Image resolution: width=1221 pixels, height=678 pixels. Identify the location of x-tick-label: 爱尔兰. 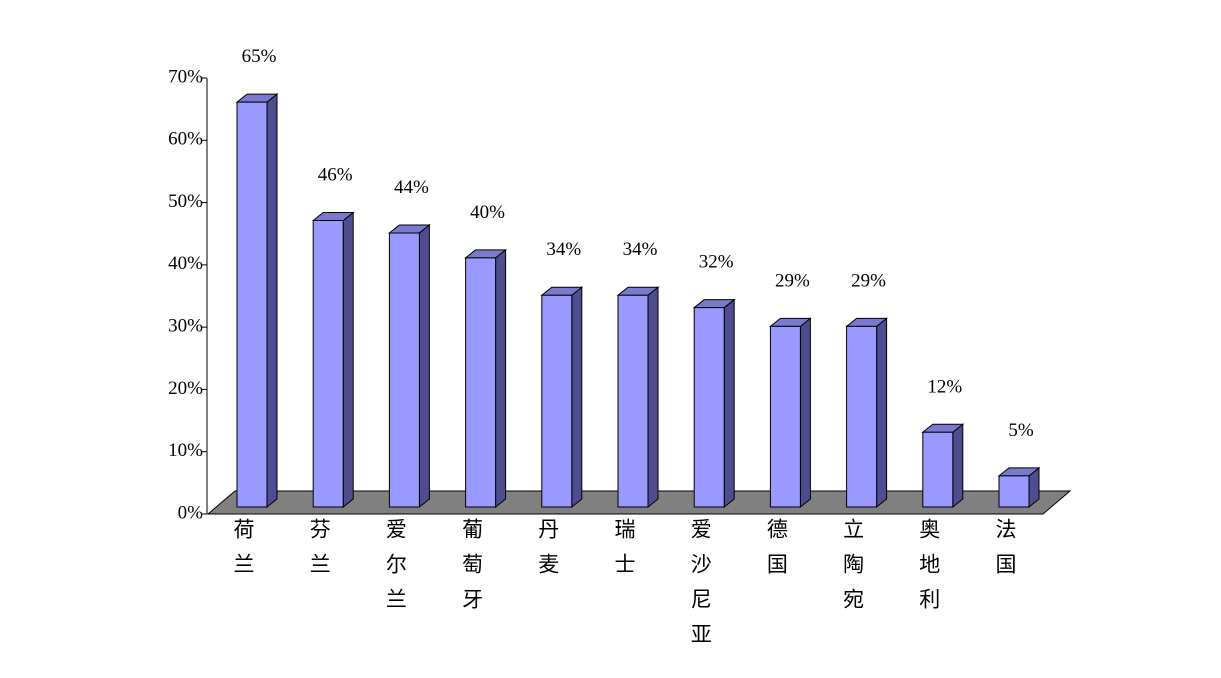
(395, 570).